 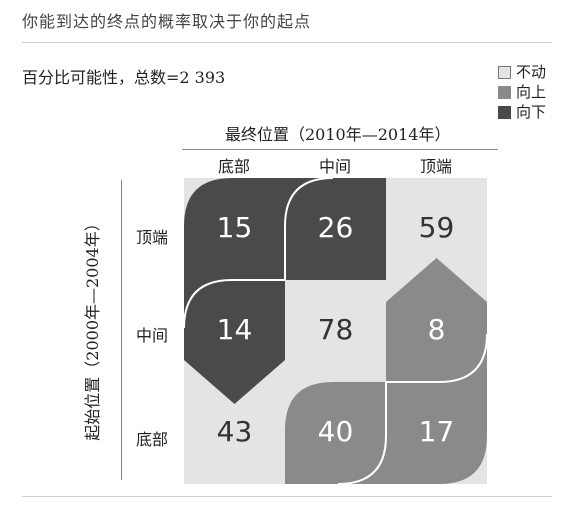 What do you see at coordinates (152, 335) in the screenshot?
I see `y-tick-middle: 中间` at bounding box center [152, 335].